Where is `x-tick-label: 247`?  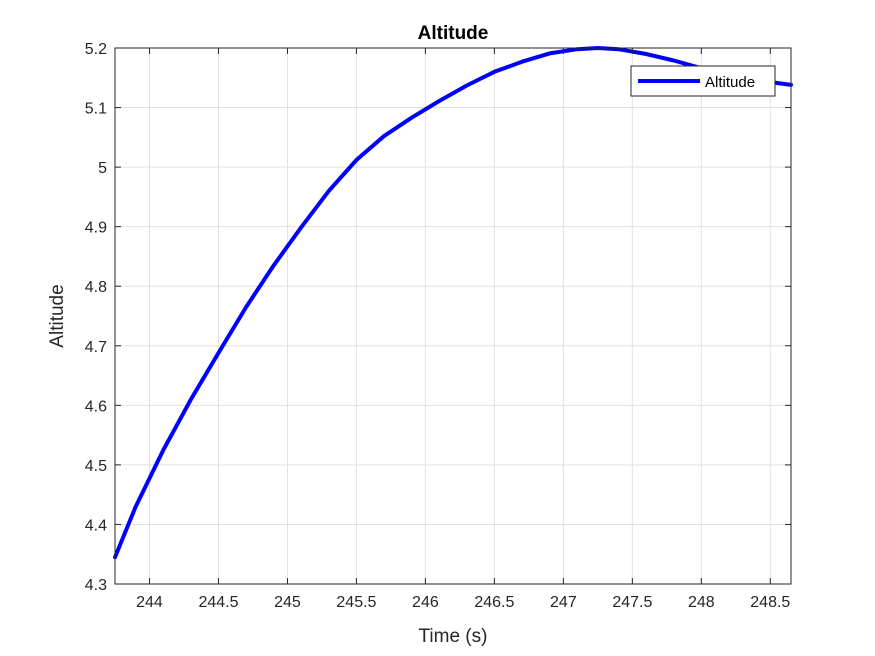 x-tick-label: 247 is located at coordinates (563, 602).